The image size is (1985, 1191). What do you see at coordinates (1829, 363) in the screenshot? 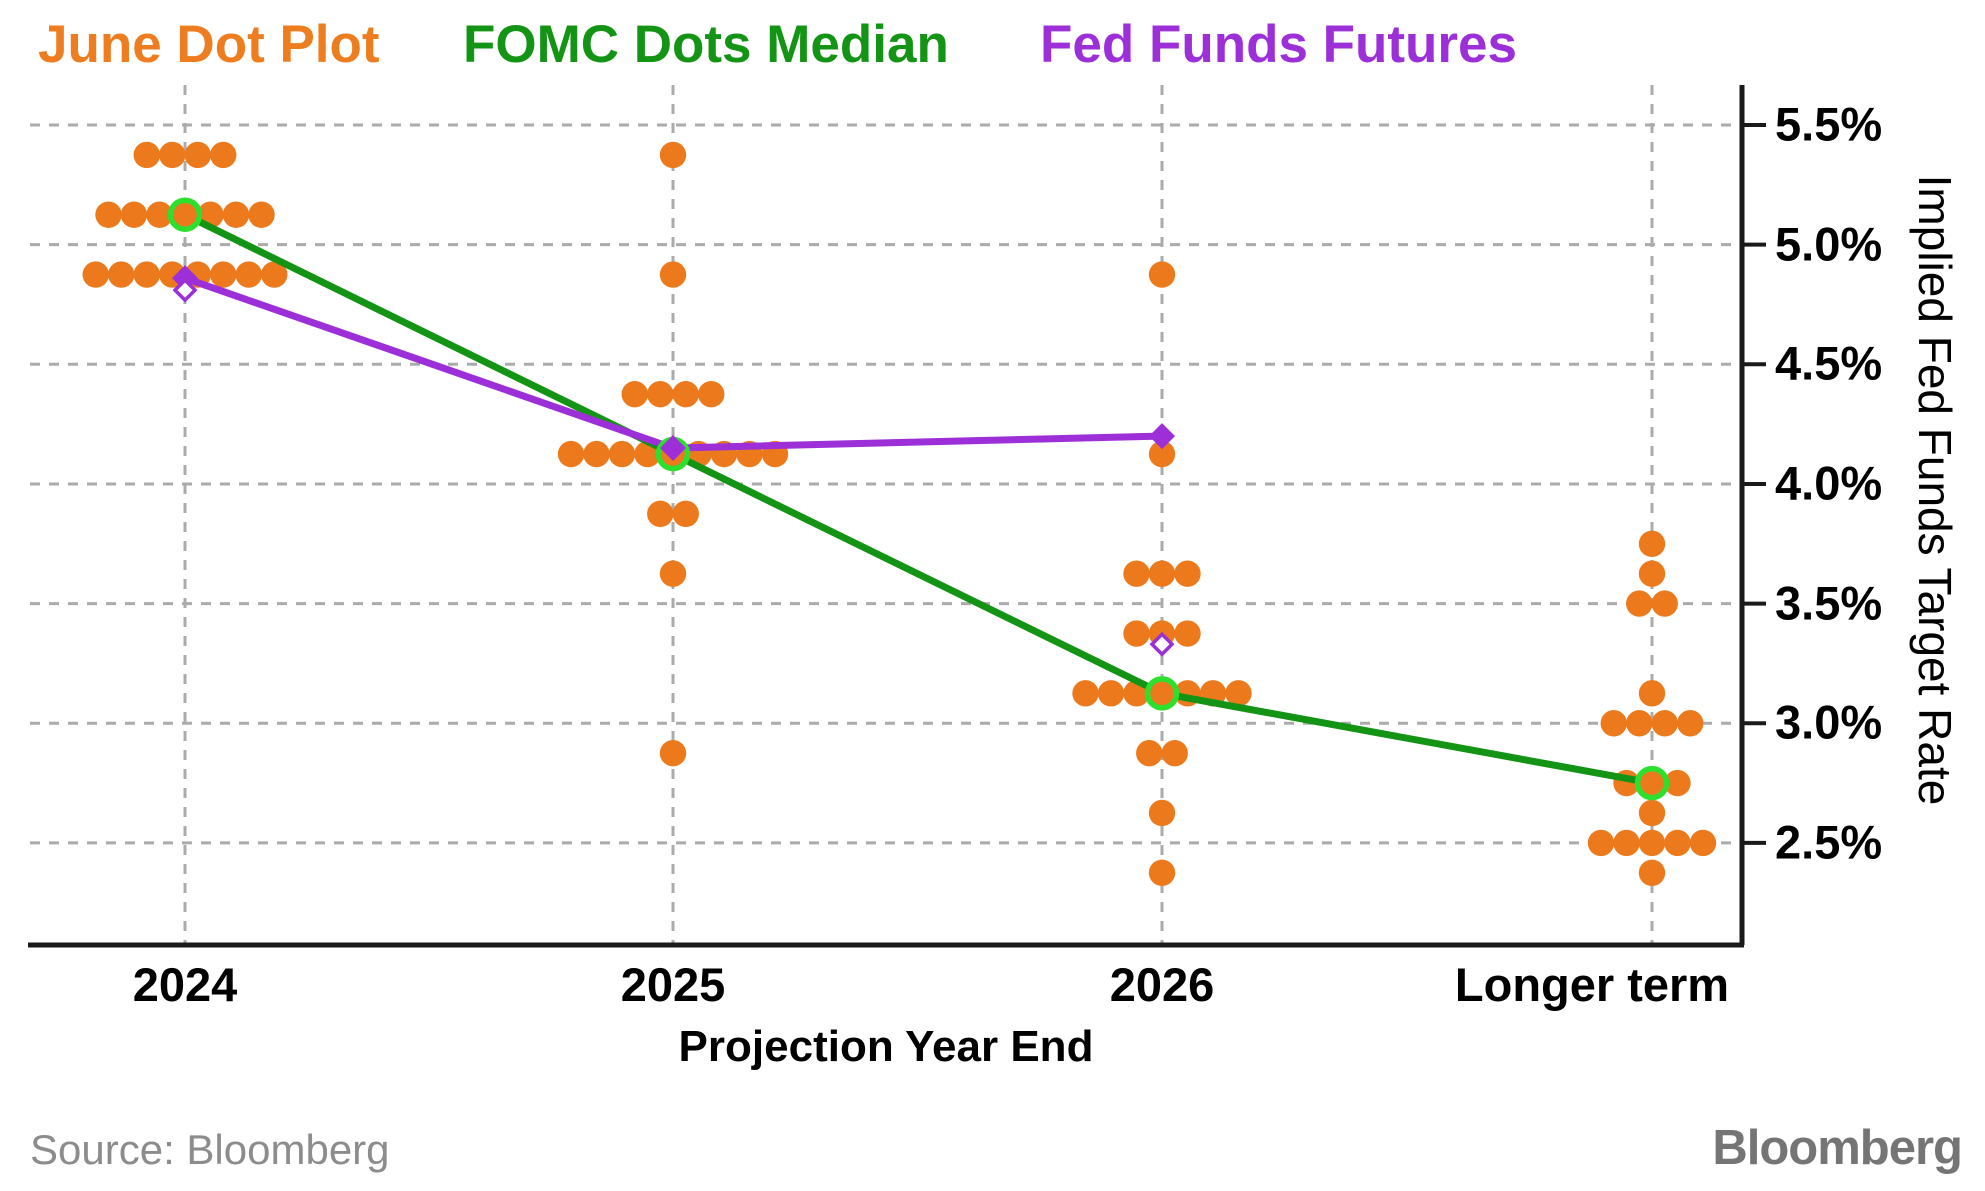
I see `y-tick-label: 4.5%` at bounding box center [1829, 363].